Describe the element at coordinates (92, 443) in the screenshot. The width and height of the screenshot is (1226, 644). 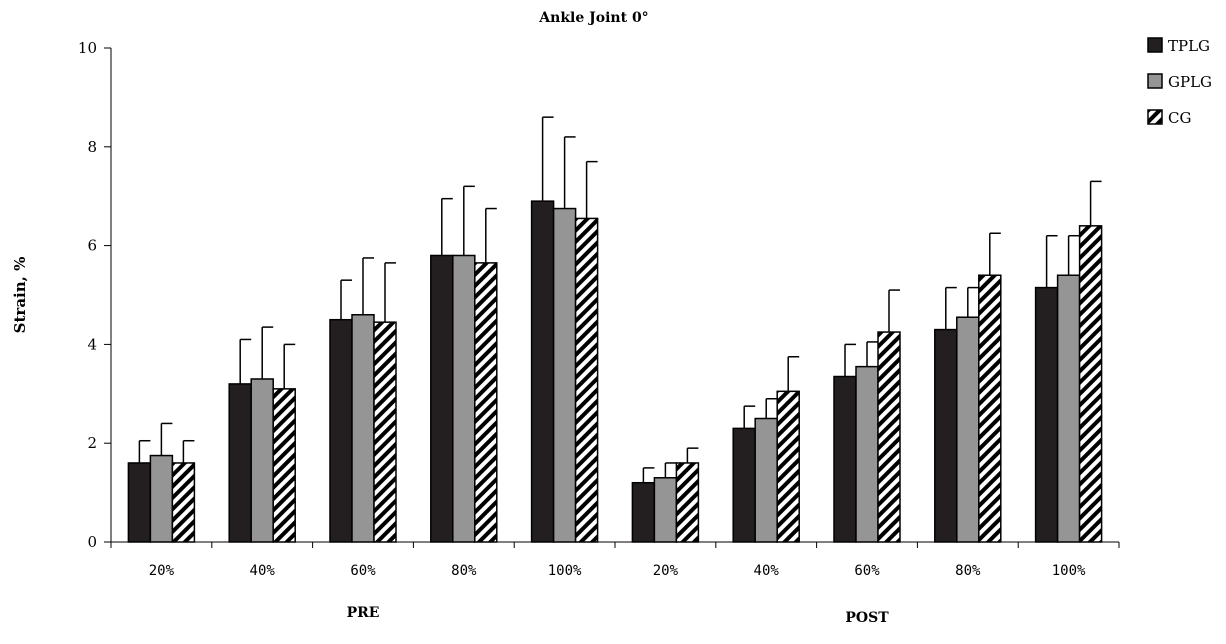
I see `y-tick-label: 2` at that location.